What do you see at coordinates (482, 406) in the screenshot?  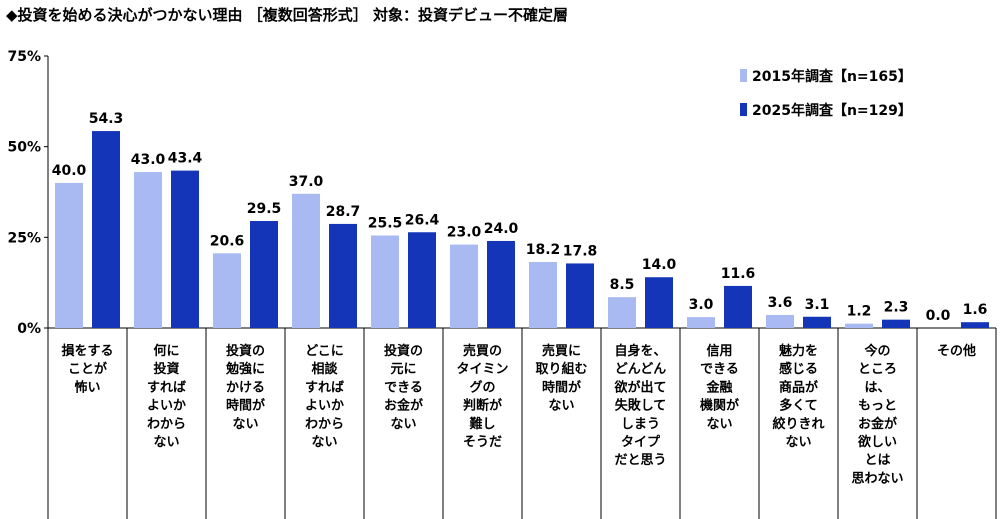 I see `category-label: 判断が` at bounding box center [482, 406].